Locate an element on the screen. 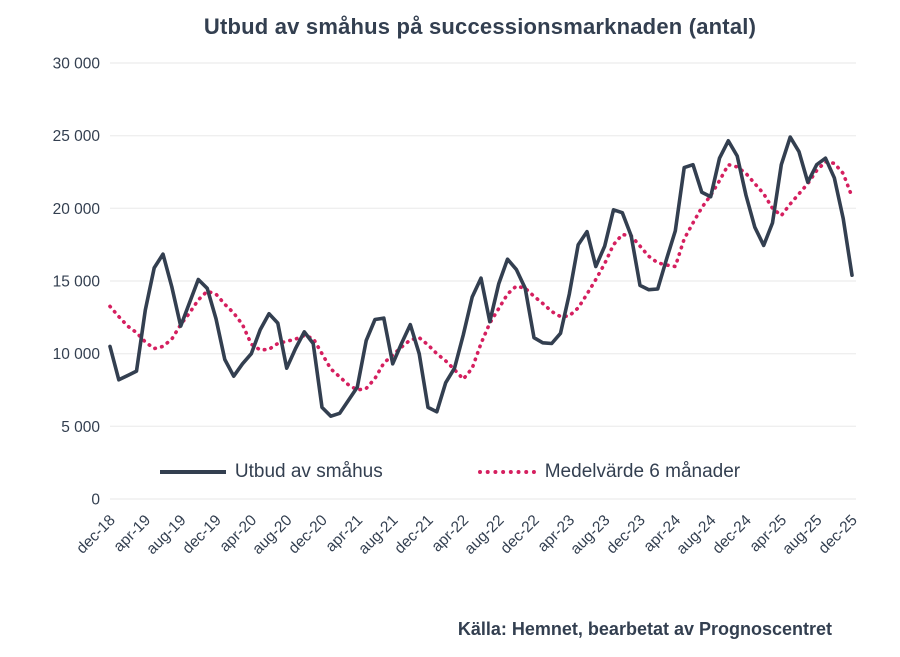 The image size is (900, 657). x-axis-tick-label: dec-21 is located at coordinates (414, 535).